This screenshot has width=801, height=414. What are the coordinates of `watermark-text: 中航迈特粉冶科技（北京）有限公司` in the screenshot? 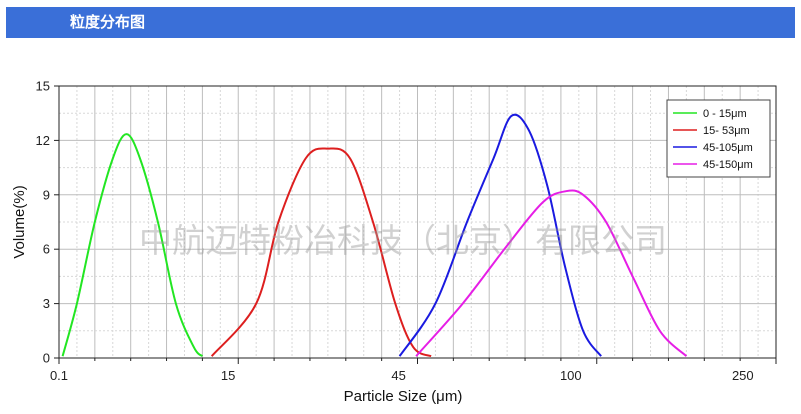 It's located at (403, 240).